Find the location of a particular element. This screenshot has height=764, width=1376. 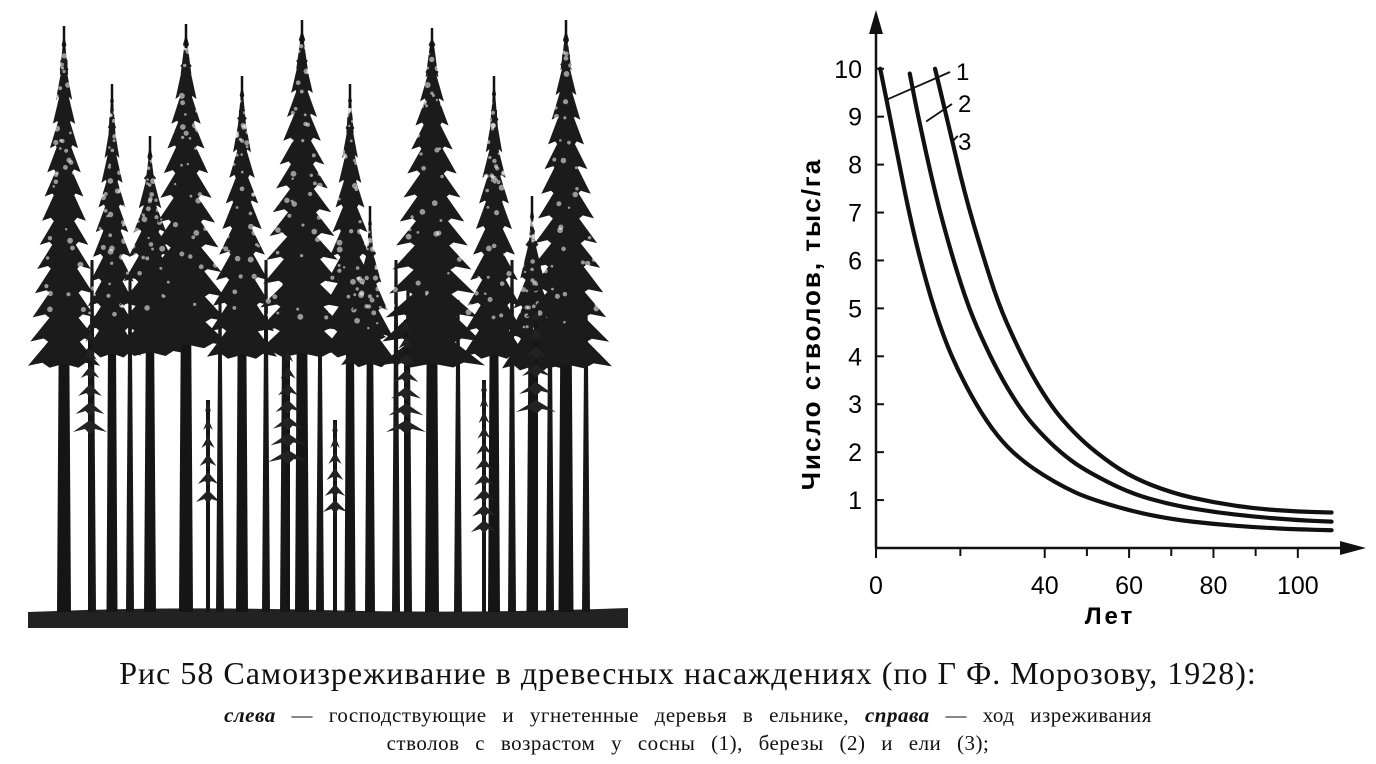

x-axis-label: Лет is located at coordinates (1110, 616).